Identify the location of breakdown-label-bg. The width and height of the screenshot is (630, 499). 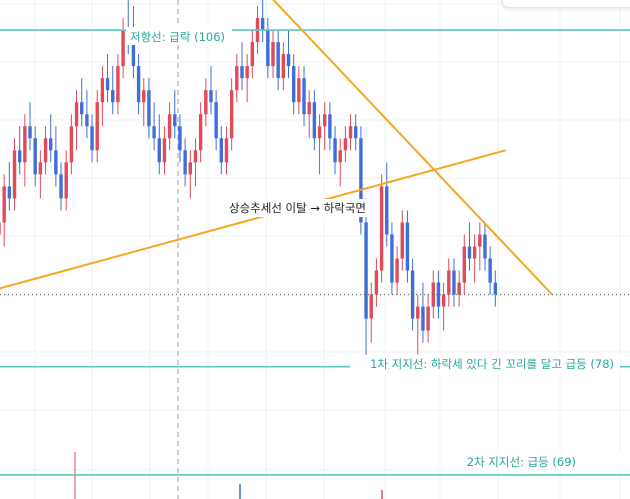
(300, 208).